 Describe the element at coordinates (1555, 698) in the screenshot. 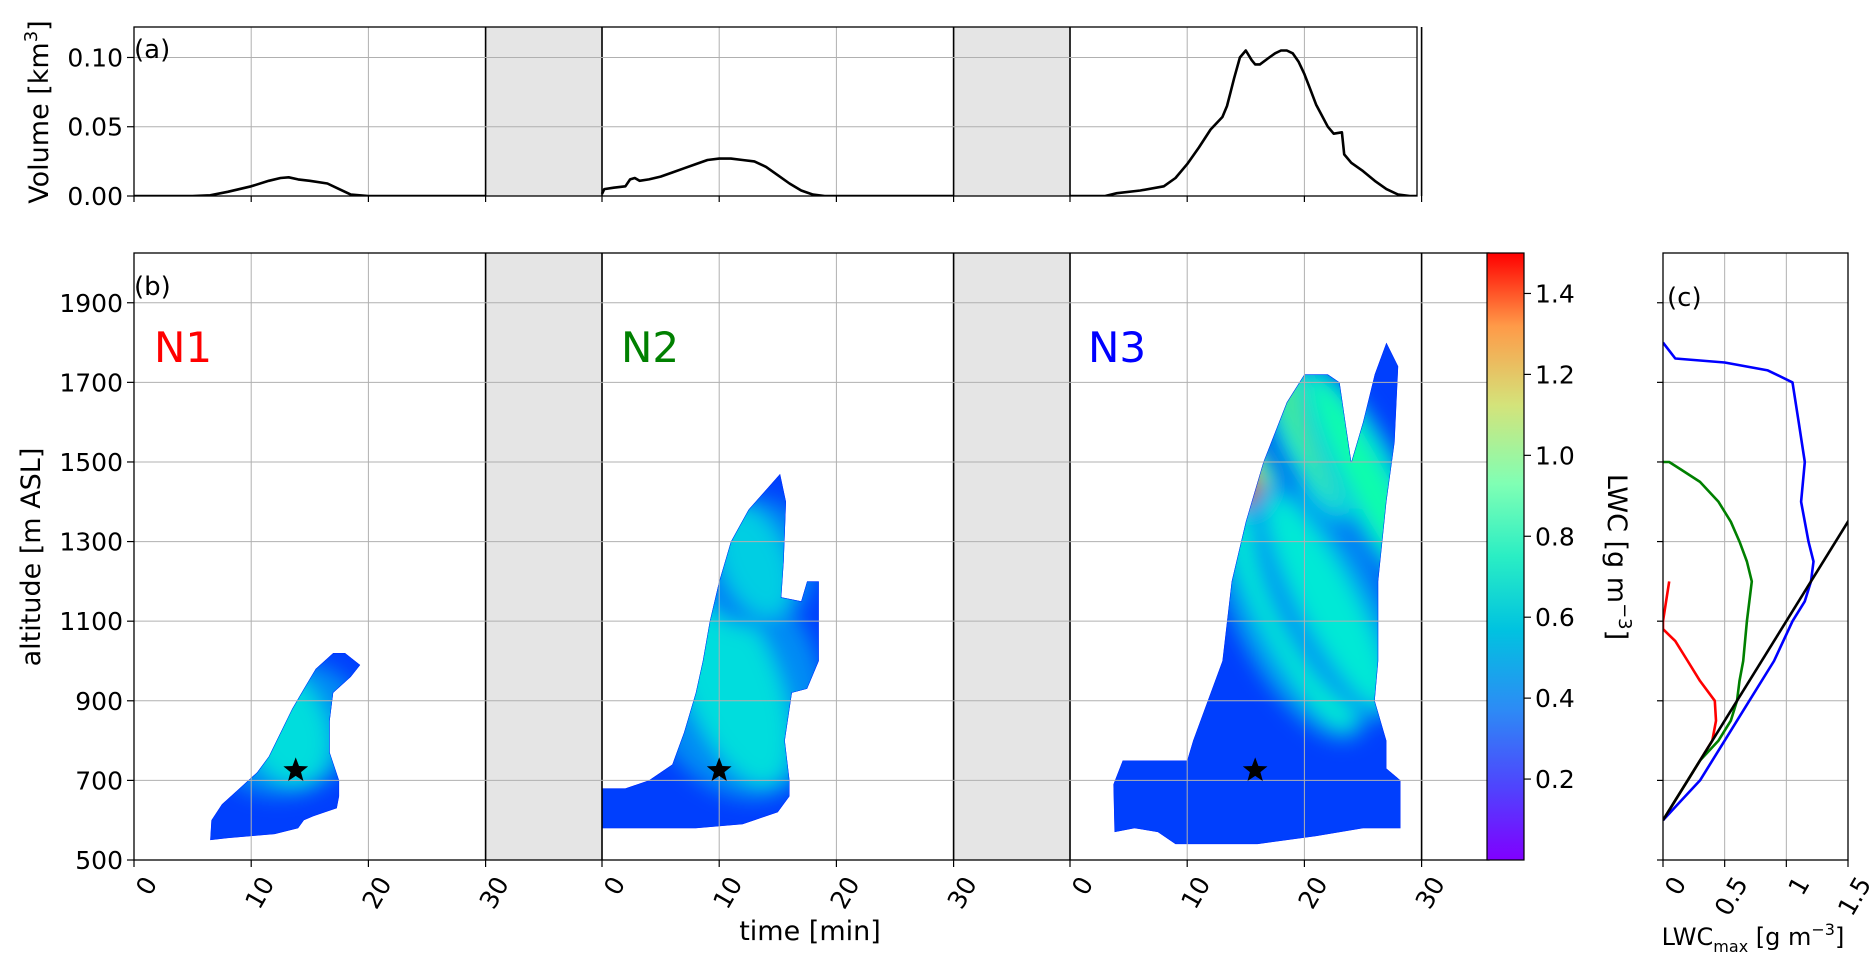

I see `colorbar-tick-label: 0.4` at that location.